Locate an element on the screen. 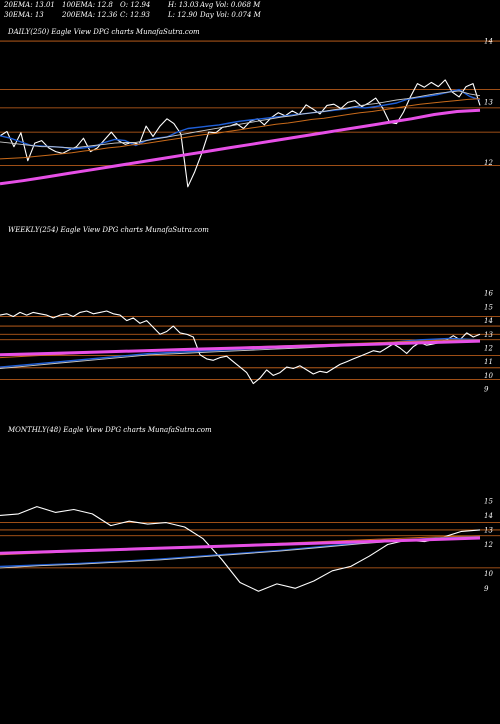 Image resolution: width=500 pixels, height=724 pixels. header-low: L: 12.90 is located at coordinates (183, 15).